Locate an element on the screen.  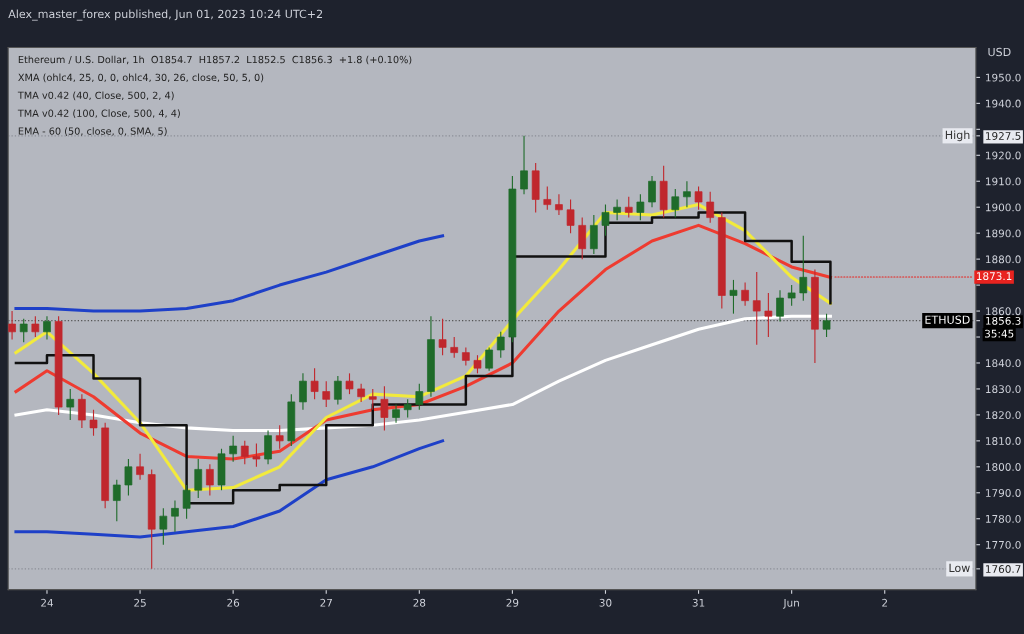
y-tick-label: 1800.0 is located at coordinates (1003, 467).